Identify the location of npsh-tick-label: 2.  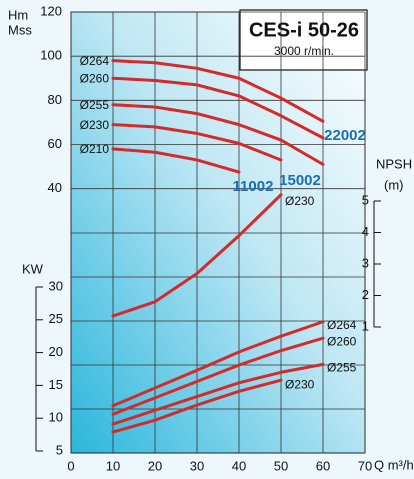
(365, 294).